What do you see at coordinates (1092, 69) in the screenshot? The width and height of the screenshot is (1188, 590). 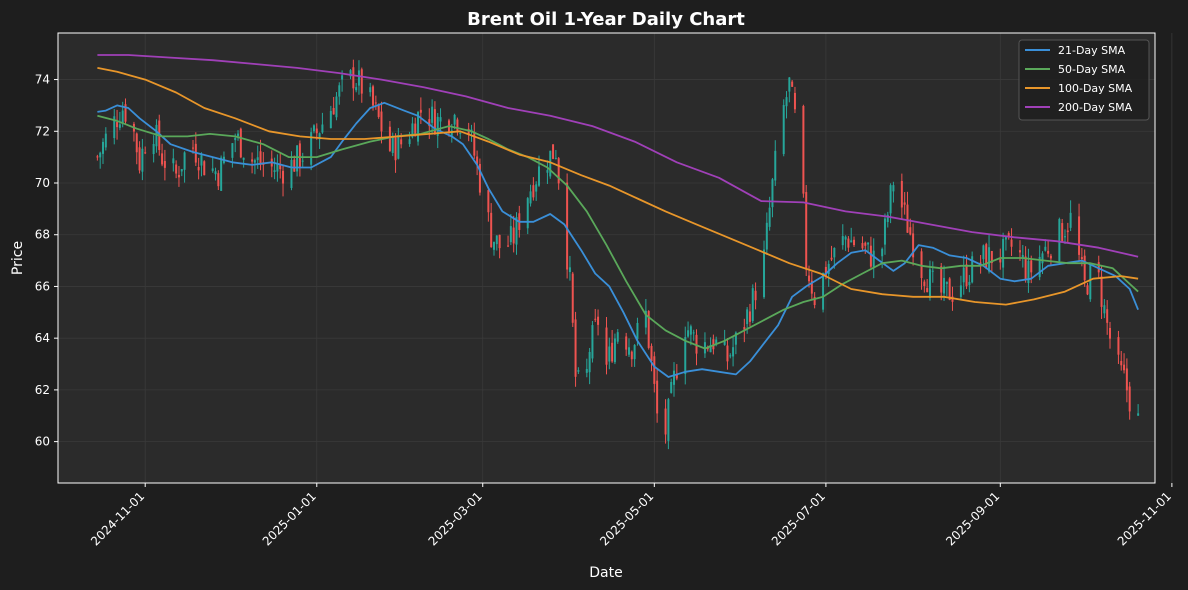 I see `legend-label-50-day-sma: 50-Day SMA` at bounding box center [1092, 69].